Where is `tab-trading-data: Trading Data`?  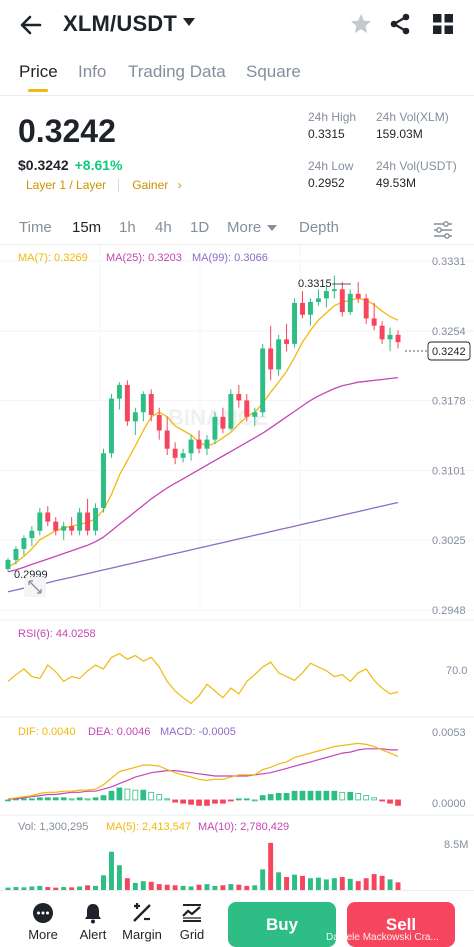
tab-trading-data: Trading Data is located at coordinates (177, 71).